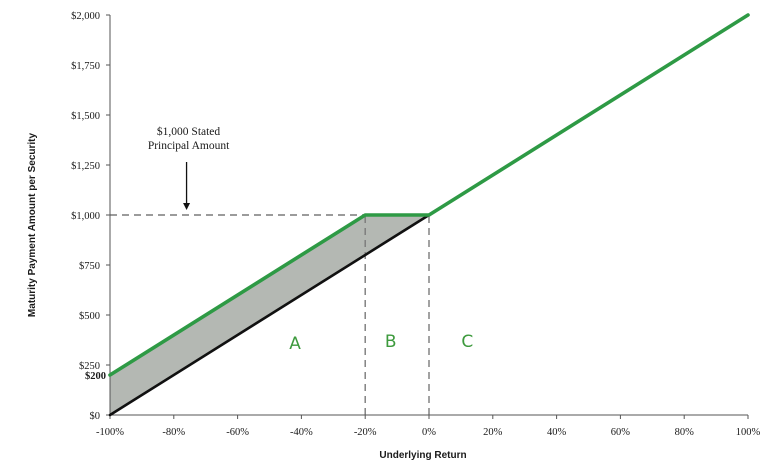 The image size is (782, 461). I want to click on y-tick-label: $1,500, so click(85, 116).